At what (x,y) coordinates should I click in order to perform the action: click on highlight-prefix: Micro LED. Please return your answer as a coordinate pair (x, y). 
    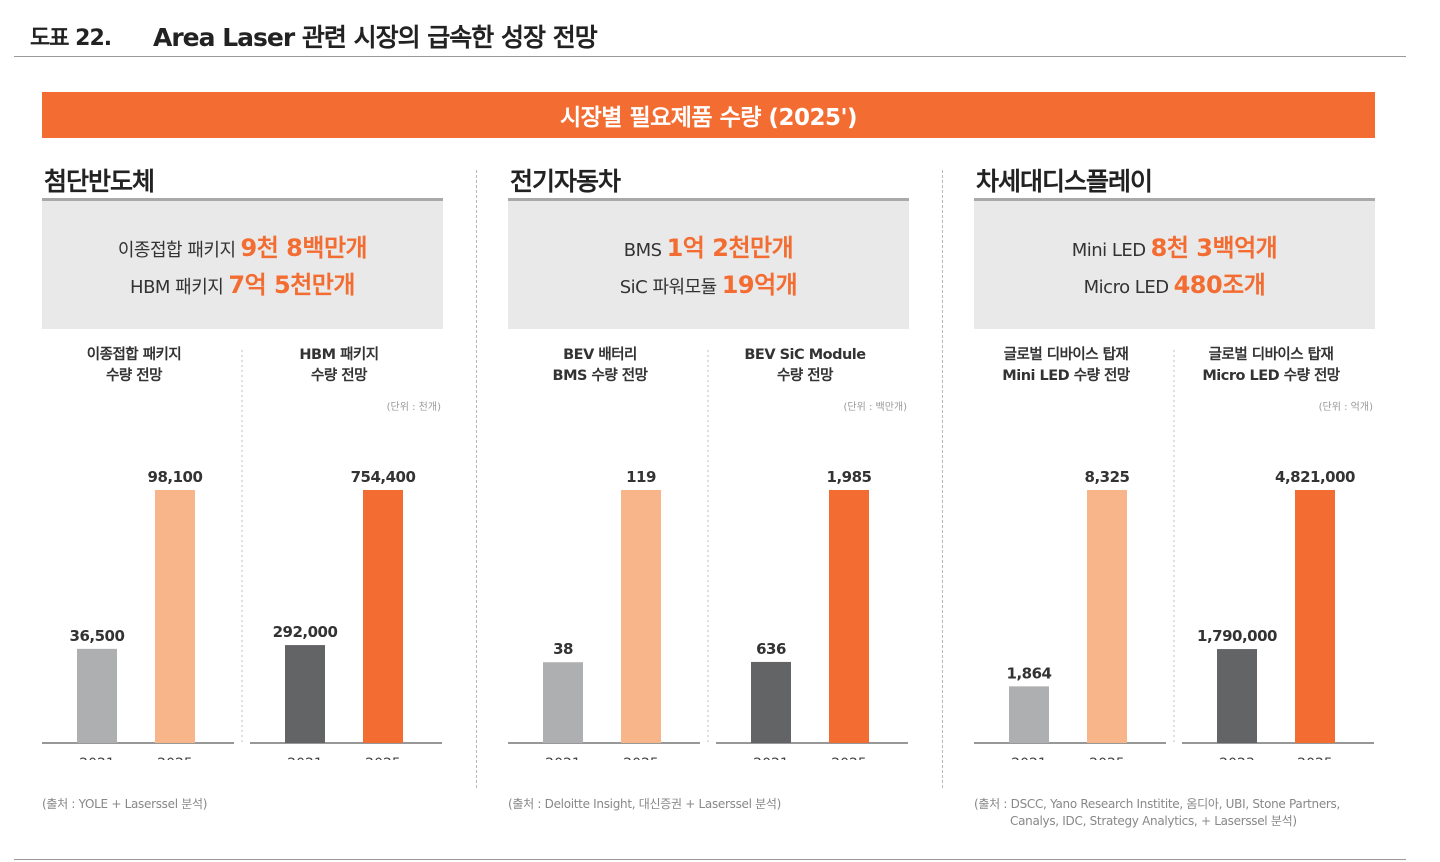
    Looking at the image, I should click on (1126, 287).